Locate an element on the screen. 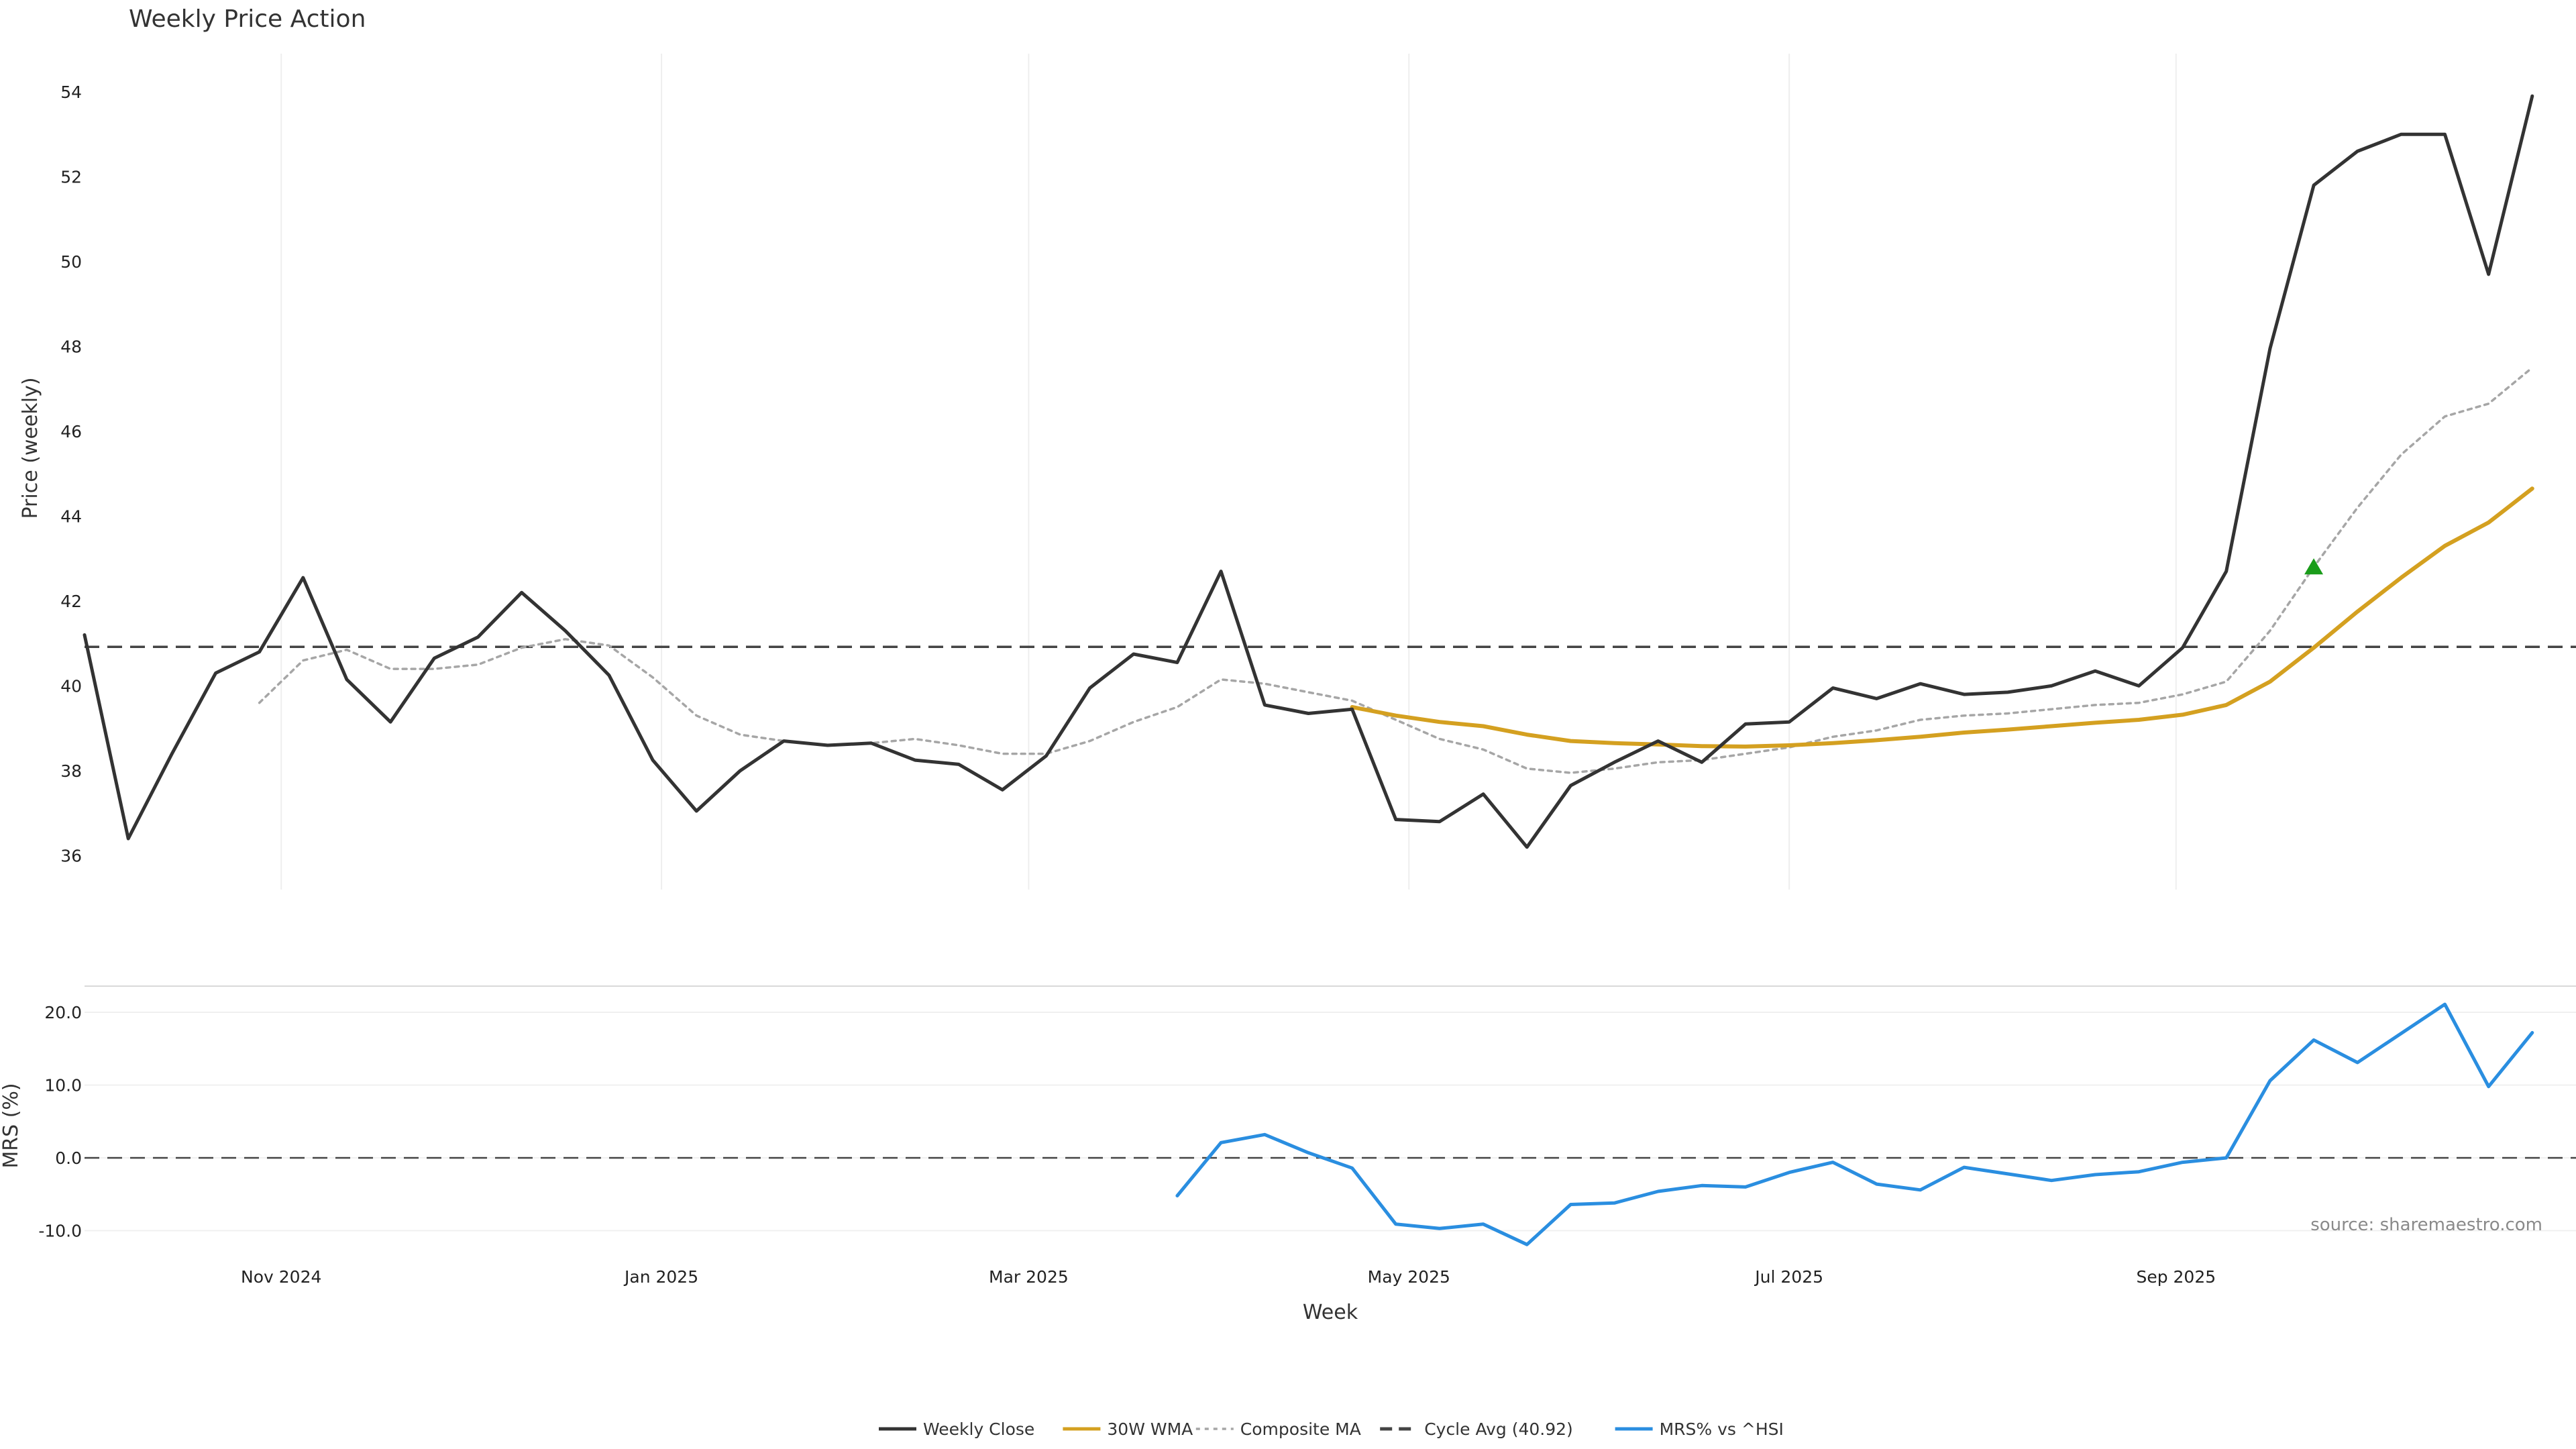 Image resolution: width=2576 pixels, height=1449 pixels. legend-label: MRS% vs ^HSI is located at coordinates (1722, 1429).